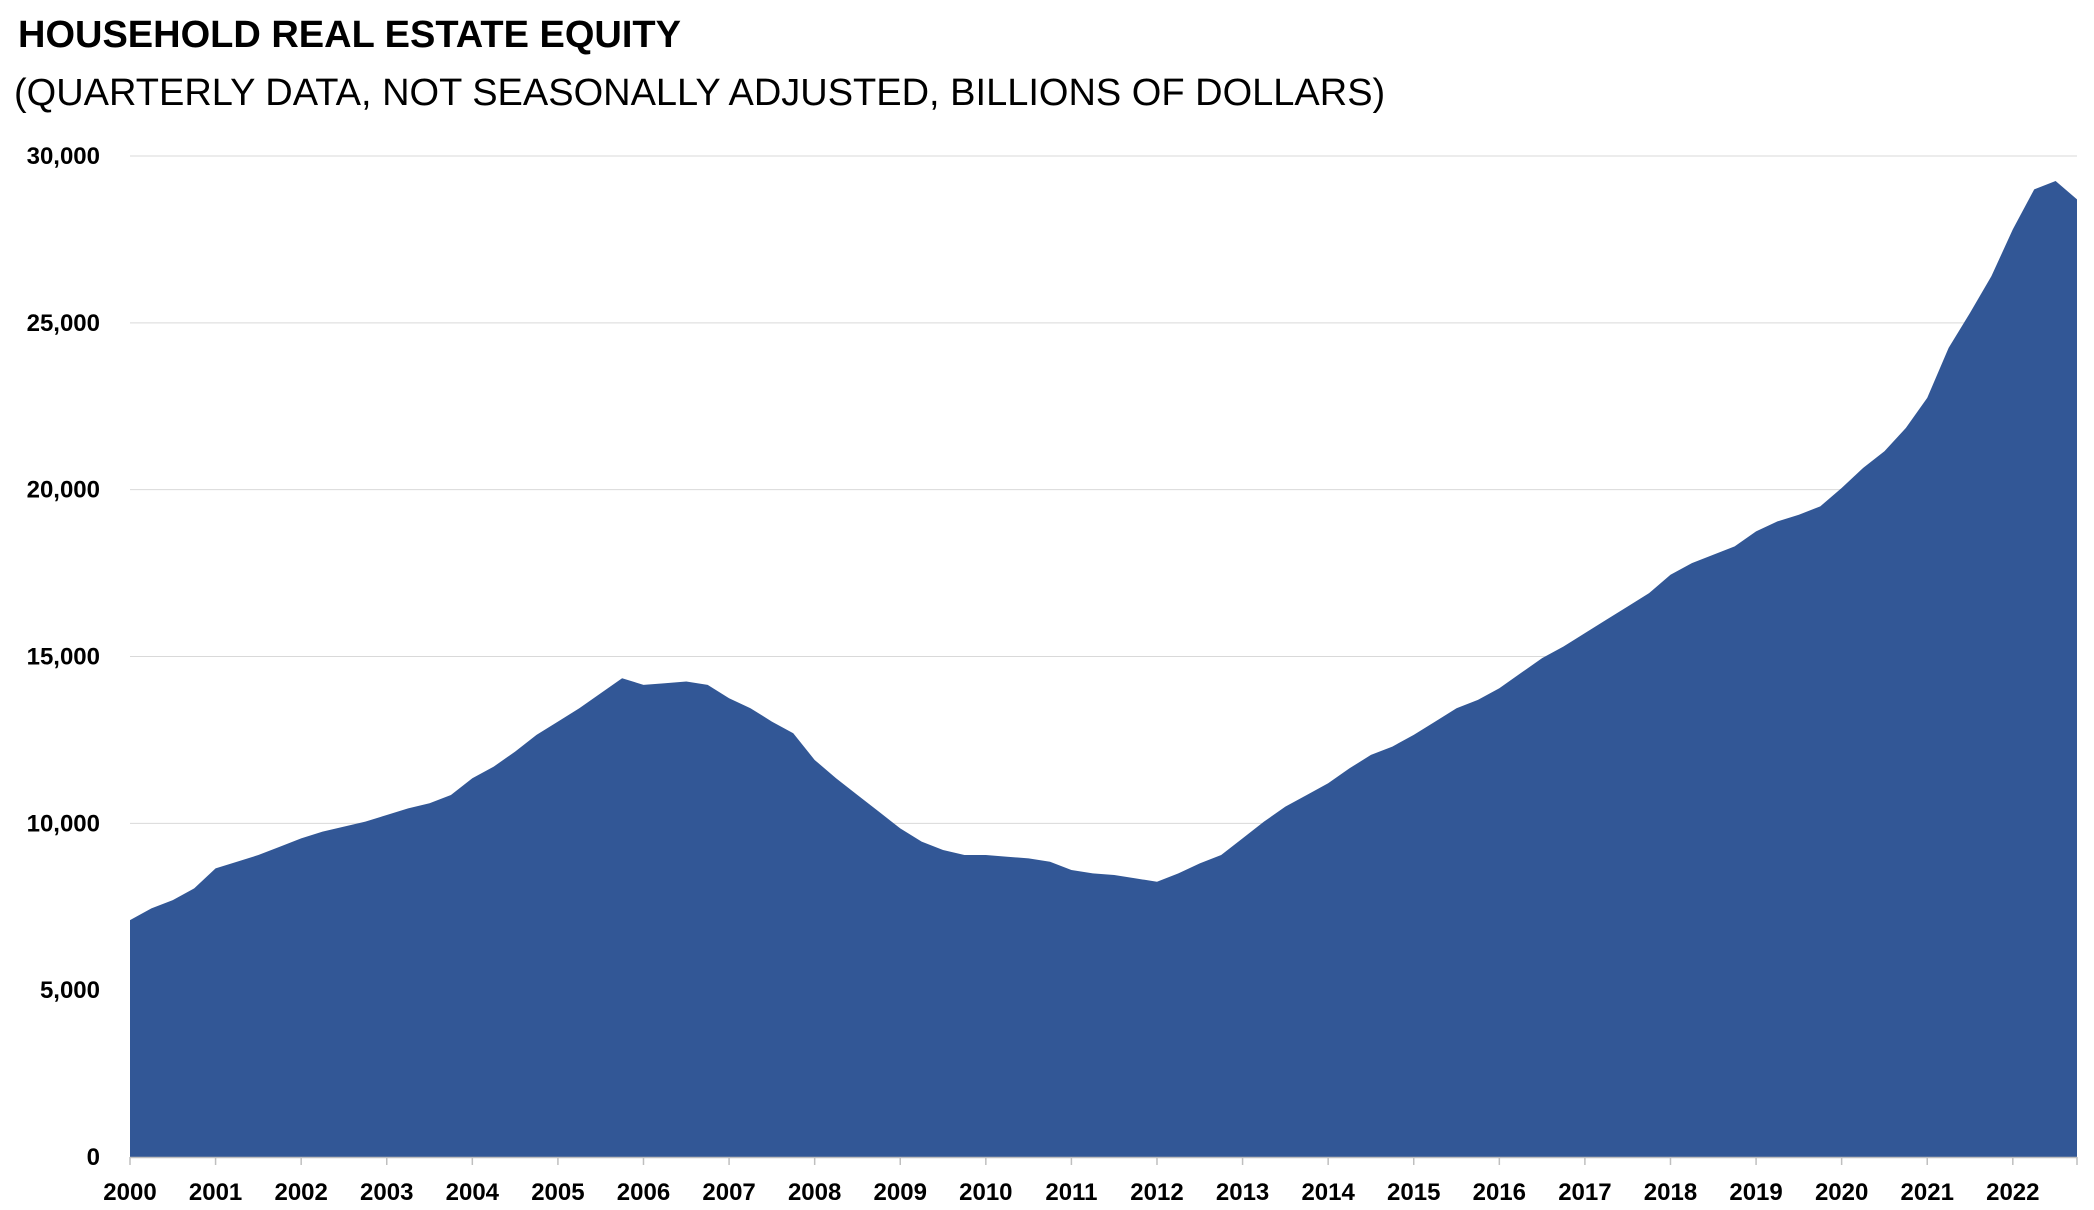 This screenshot has width=2094, height=1210. I want to click on y-tick-label: 5,000, so click(70, 990).